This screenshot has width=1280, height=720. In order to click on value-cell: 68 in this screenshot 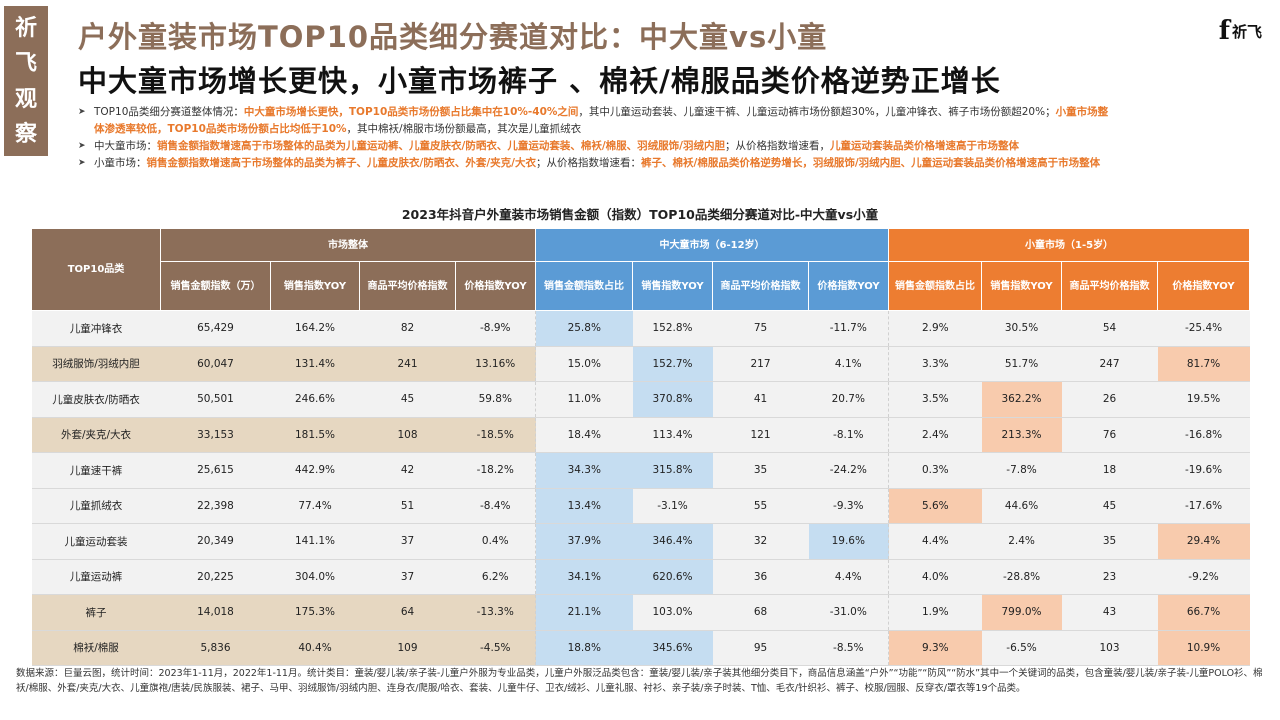, I will do `click(760, 612)`.